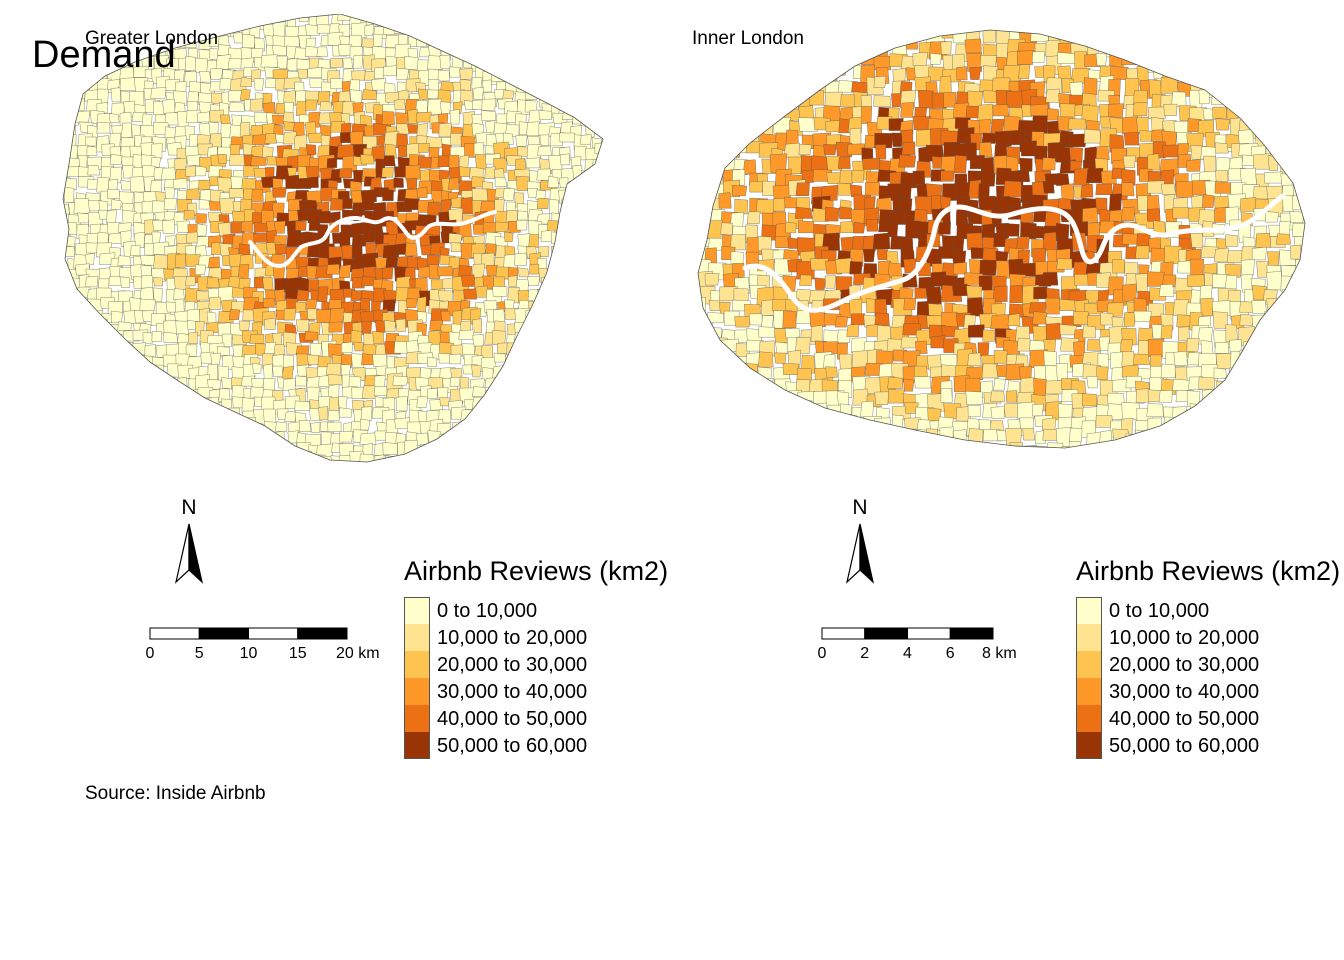  What do you see at coordinates (512, 718) in the screenshot?
I see `legend-label: 40,000 to 50,000` at bounding box center [512, 718].